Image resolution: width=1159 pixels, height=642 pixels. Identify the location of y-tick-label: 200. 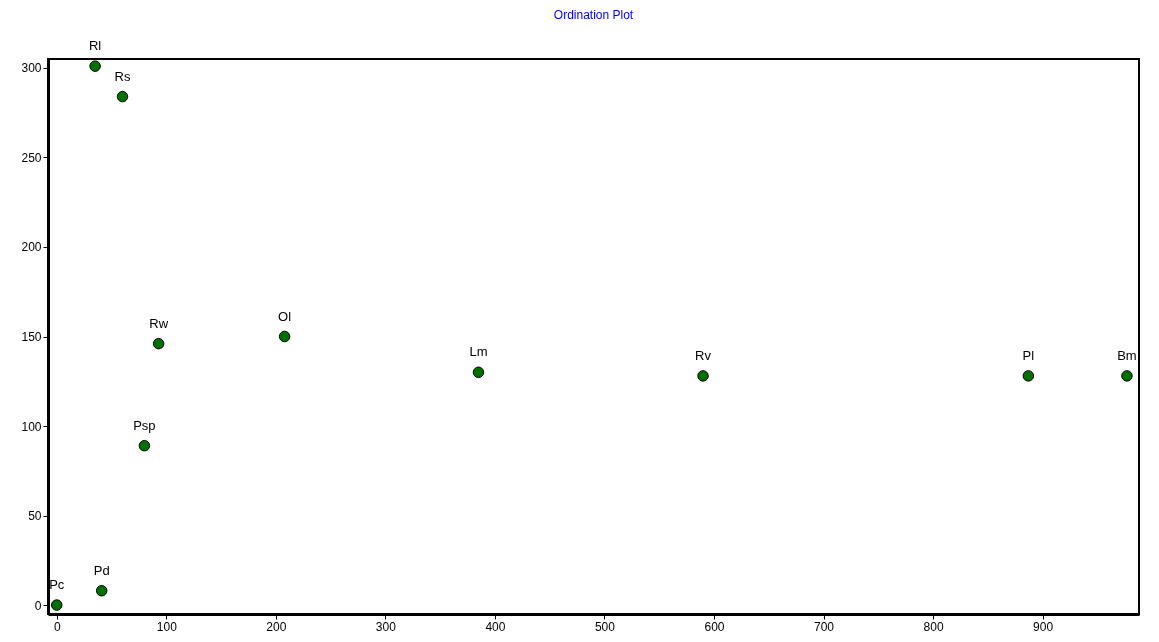
(31, 247).